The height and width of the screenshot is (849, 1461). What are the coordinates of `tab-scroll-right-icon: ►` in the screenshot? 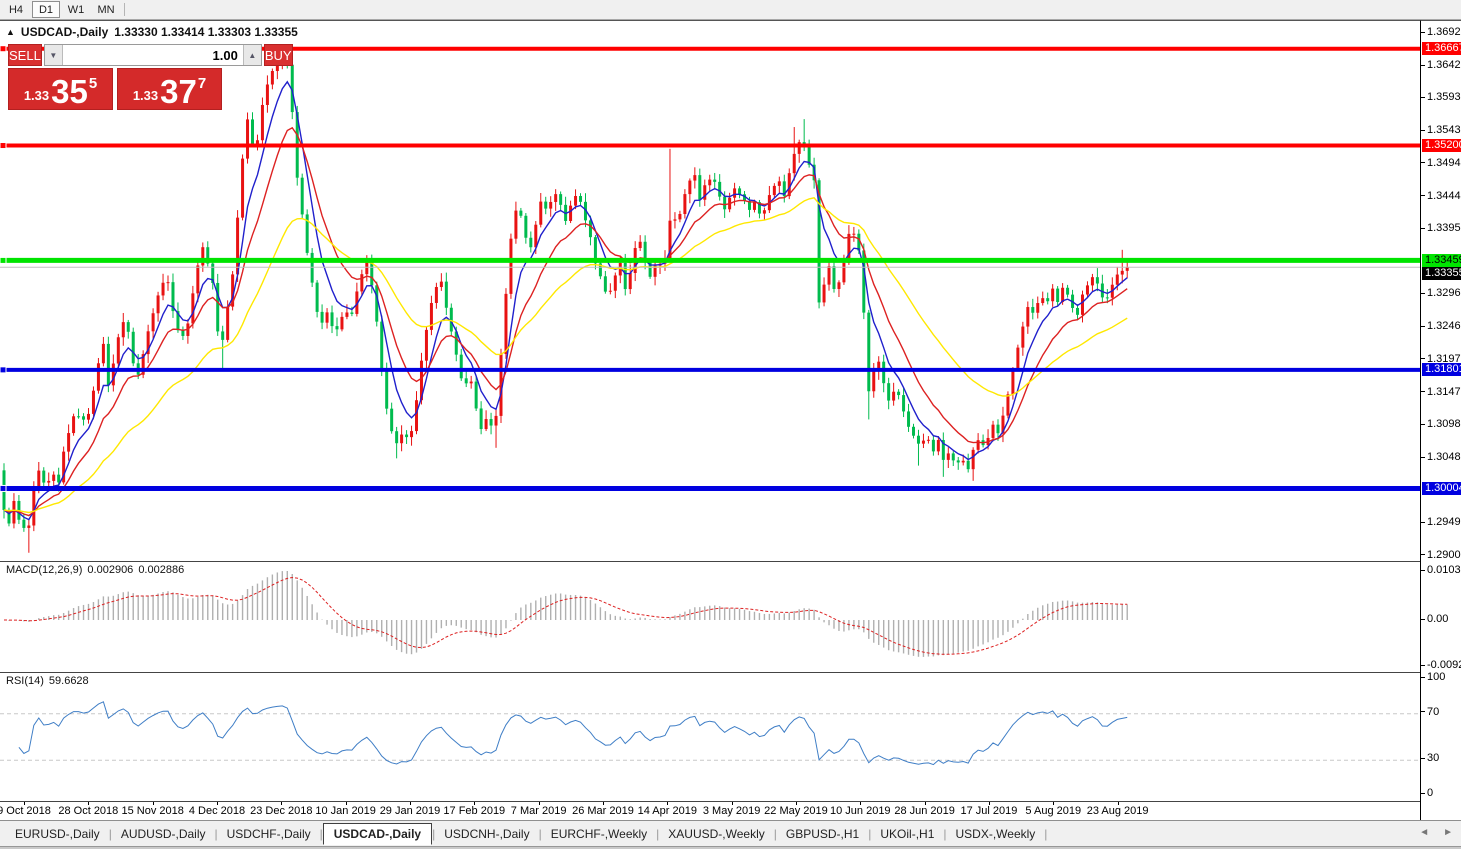 It's located at (1448, 832).